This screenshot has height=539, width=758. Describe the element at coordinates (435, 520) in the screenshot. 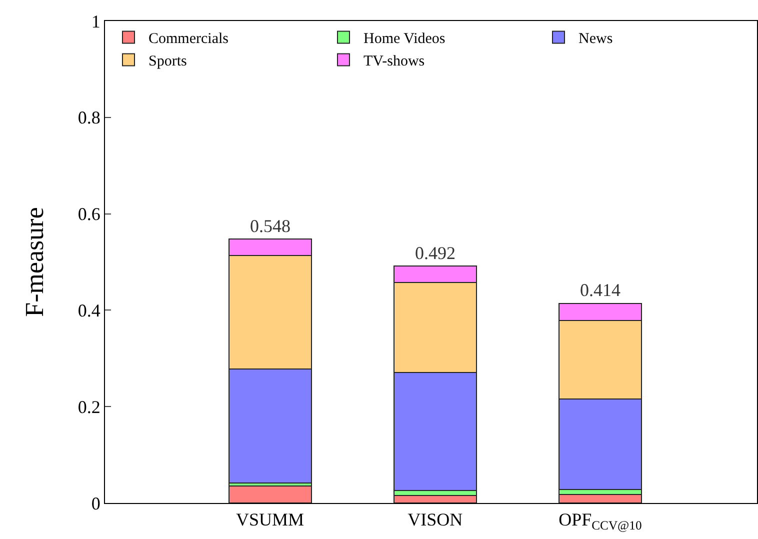

I see `x-tick-label: VISON` at that location.